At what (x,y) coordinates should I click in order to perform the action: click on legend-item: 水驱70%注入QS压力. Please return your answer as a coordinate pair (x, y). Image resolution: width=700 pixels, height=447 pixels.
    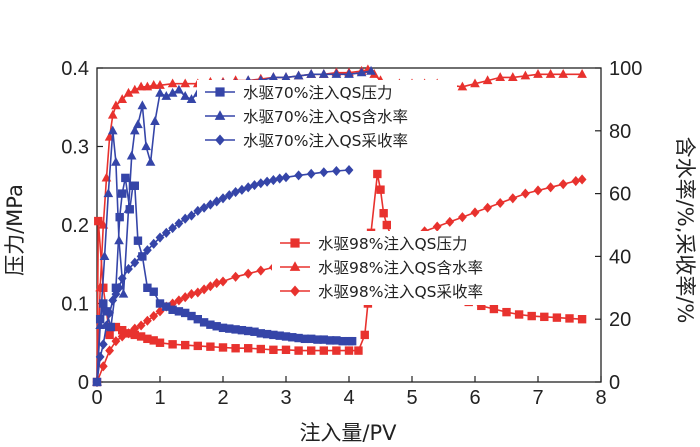
    Looking at the image, I should click on (299, 93).